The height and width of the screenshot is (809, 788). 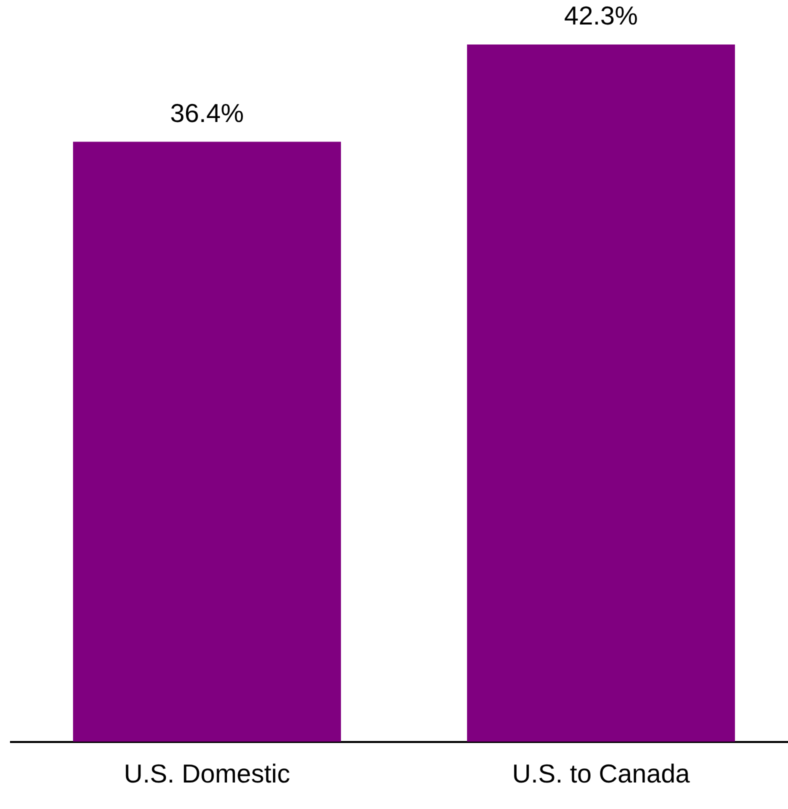 I want to click on x-tick-label: U.S. Domestic, so click(x=207, y=773).